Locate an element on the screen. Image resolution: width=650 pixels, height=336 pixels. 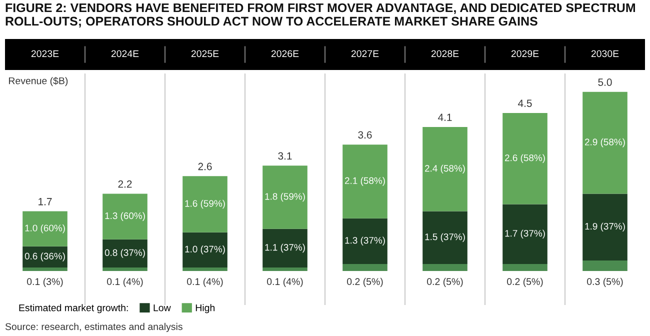
chart-title: FIGURE 2: VENDORS HAVE BENEFITED FROM FIRST MOVER ADVANTAGE, AND DEDICATED SPECTRUM ROLL-OUTS; OPERATORS SHOULD ACT NOW TO ACCELERATE MARKET SHARE GAINS is located at coordinates (320, 15).